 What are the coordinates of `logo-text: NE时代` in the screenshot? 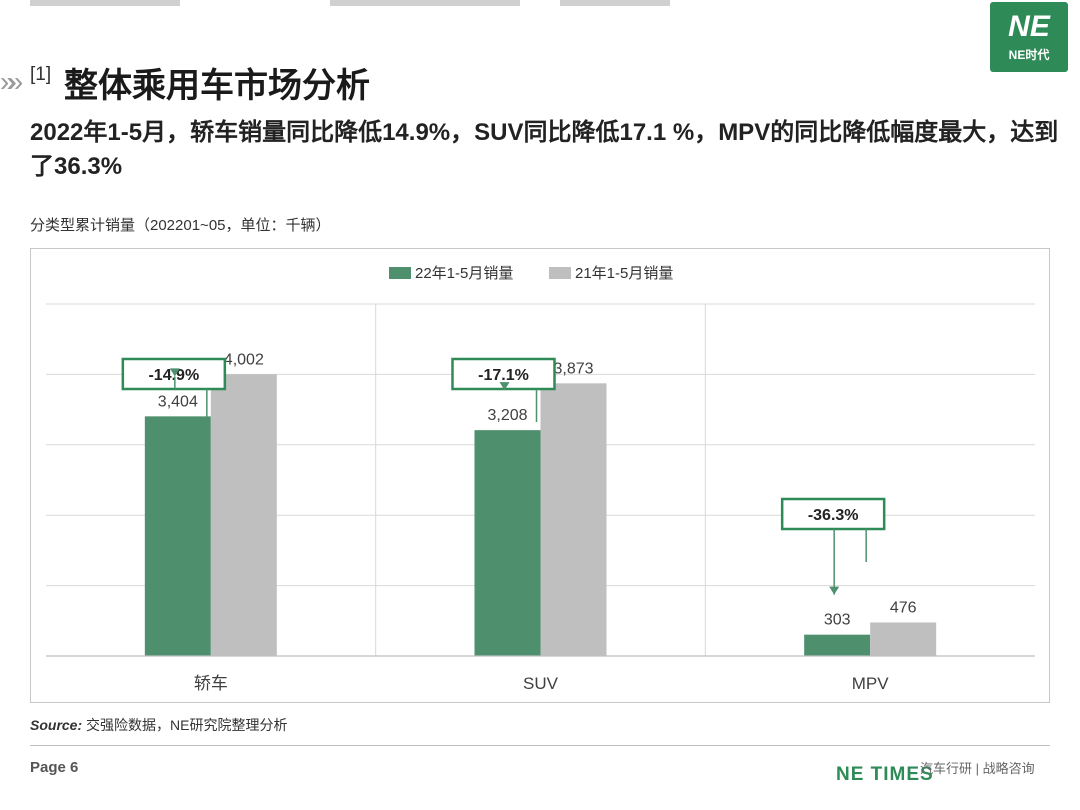 It's located at (1029, 54).